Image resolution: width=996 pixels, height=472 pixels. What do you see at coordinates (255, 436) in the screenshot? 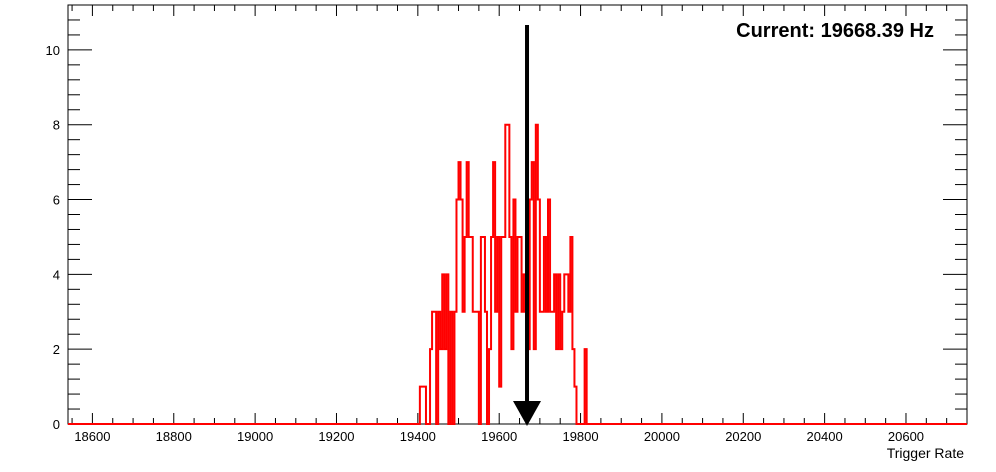
I see `x-tick-label: 19000` at bounding box center [255, 436].